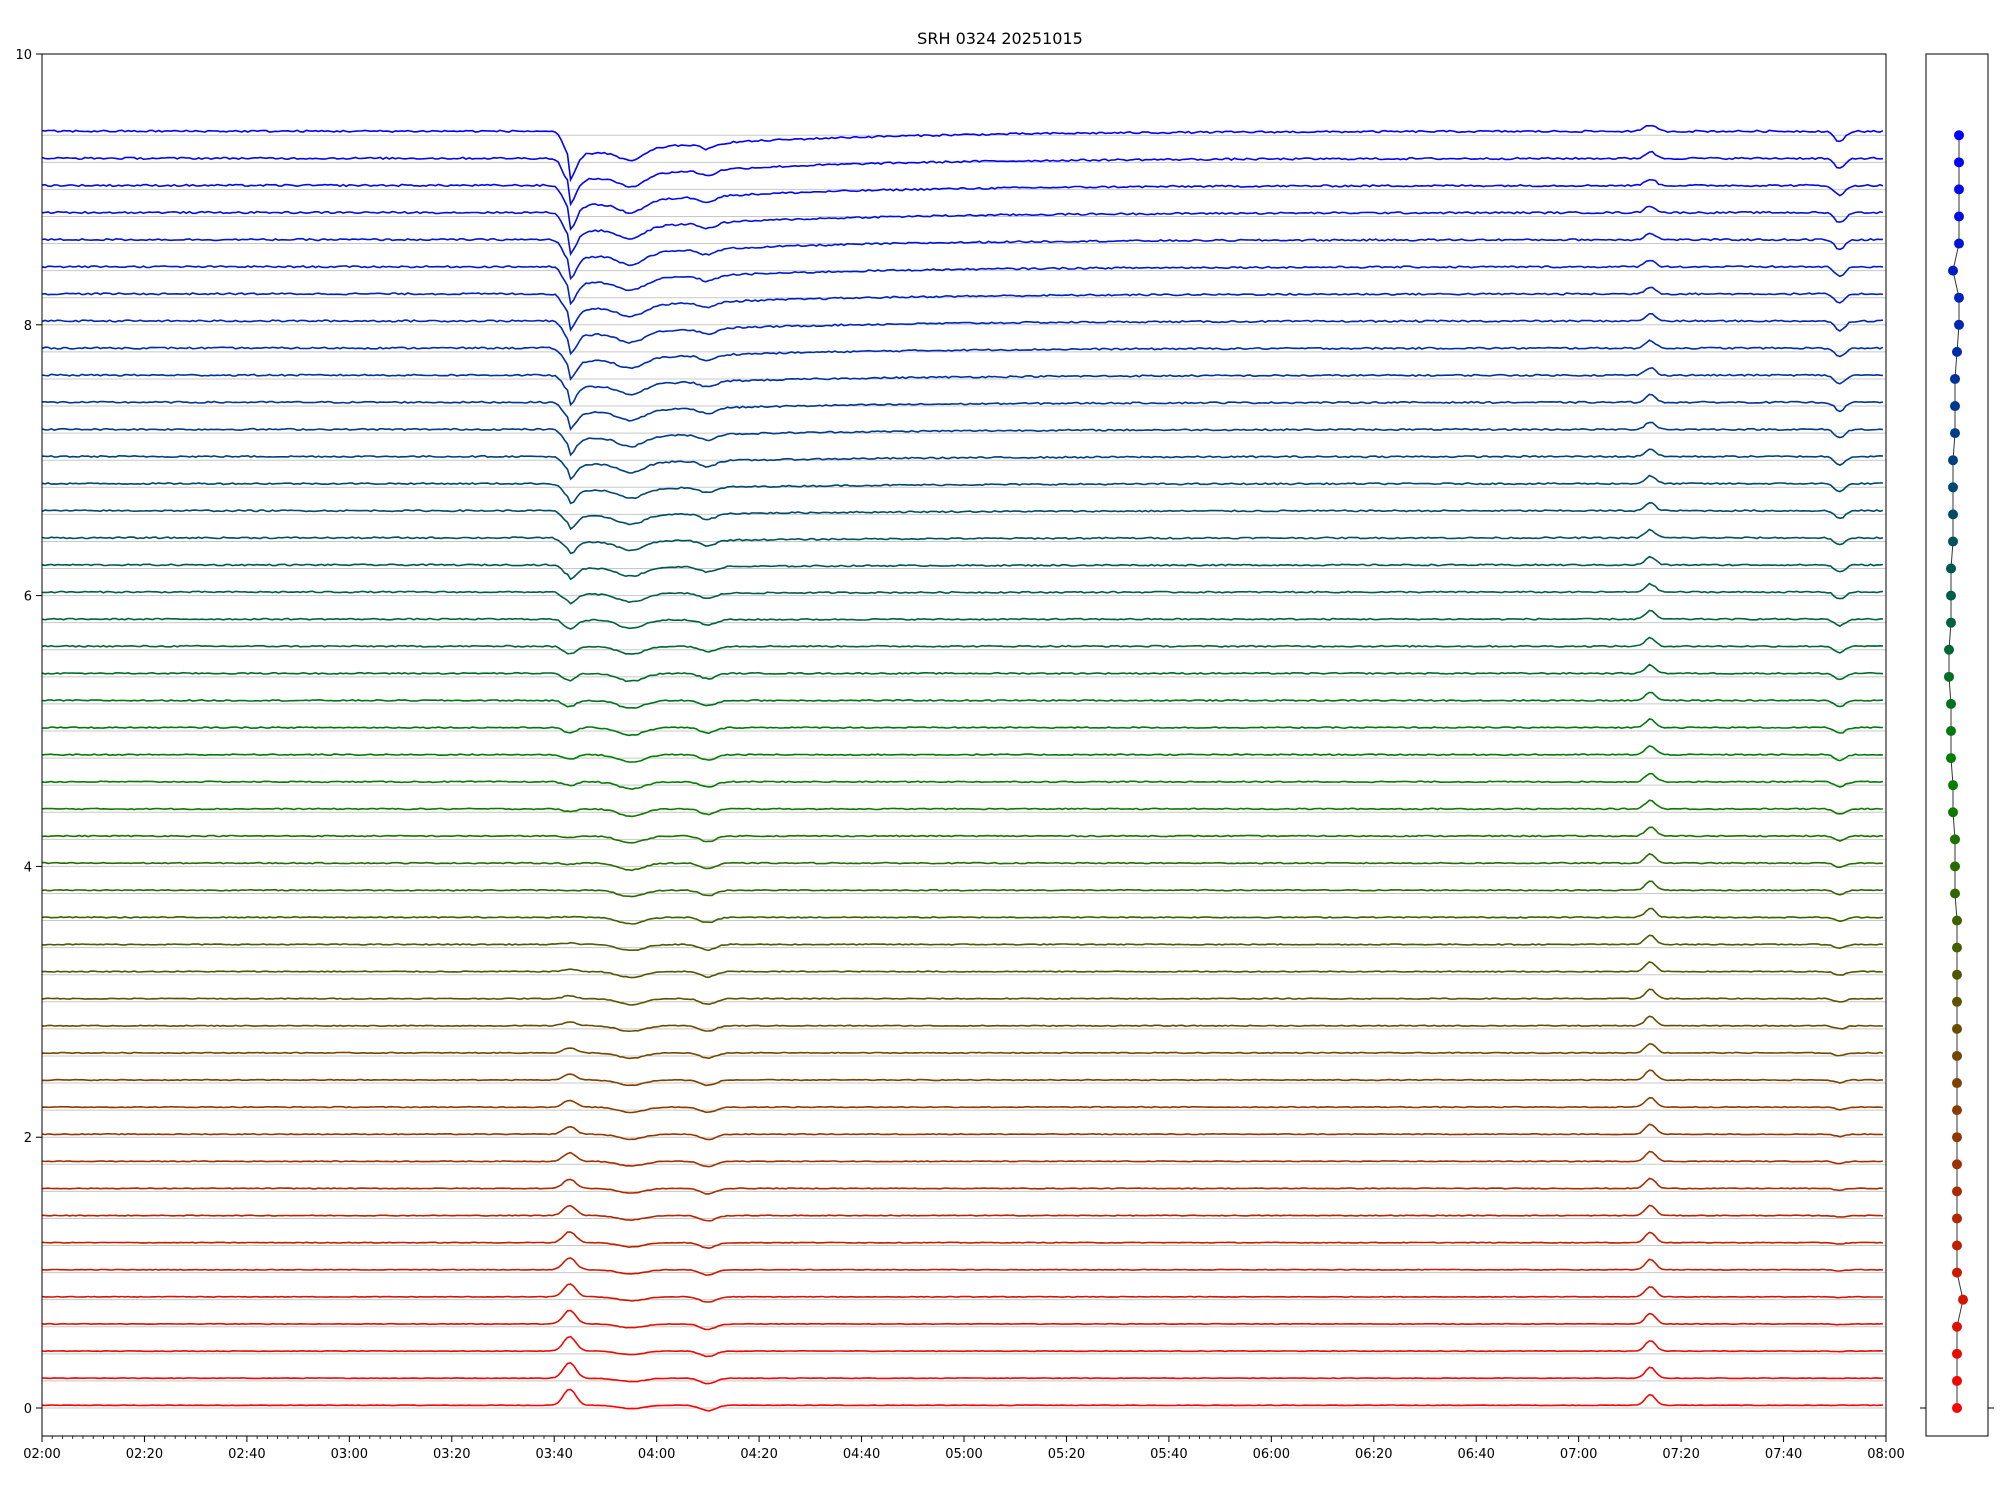 This screenshot has height=1500, width=2000. What do you see at coordinates (349, 1454) in the screenshot?
I see `x-tick-label: 03:00` at bounding box center [349, 1454].